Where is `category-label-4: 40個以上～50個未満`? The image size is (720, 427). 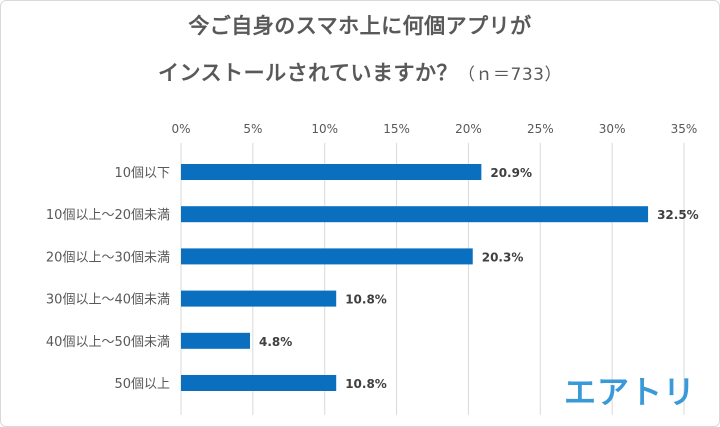 category-label-4: 40個以上～50個未満 is located at coordinates (108, 342).